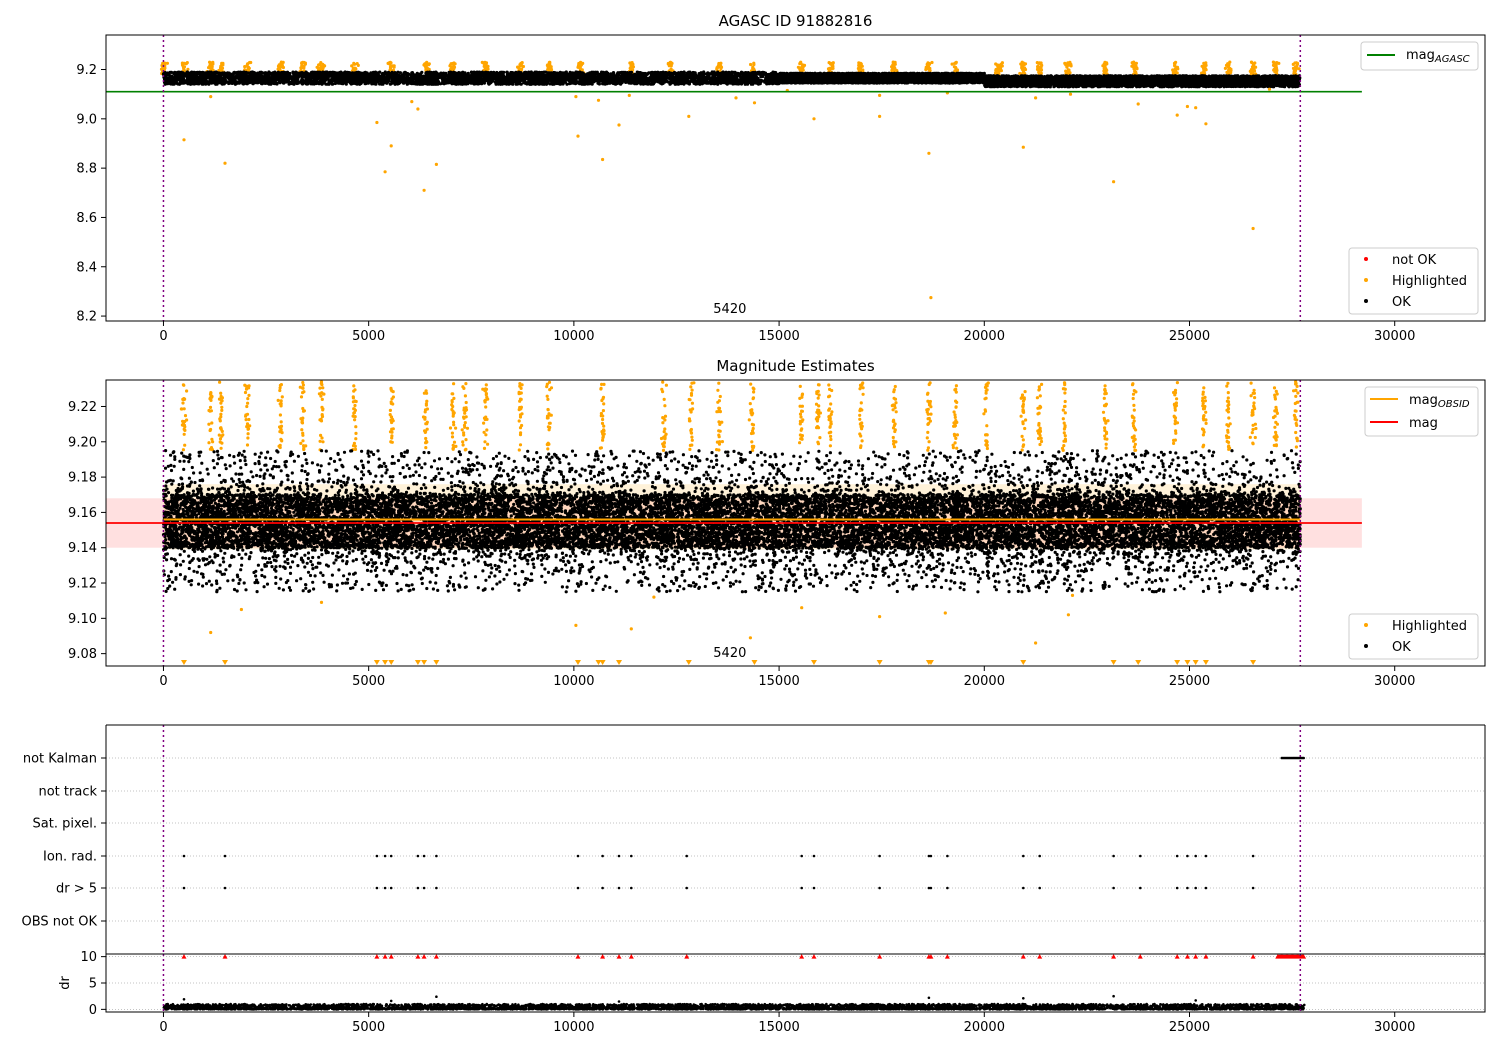  What do you see at coordinates (87, 531) in the screenshot?
I see `y-axis: 9.08 9.10 9.12 9.14 9.16 9.18 9.20 9.22` at bounding box center [87, 531].